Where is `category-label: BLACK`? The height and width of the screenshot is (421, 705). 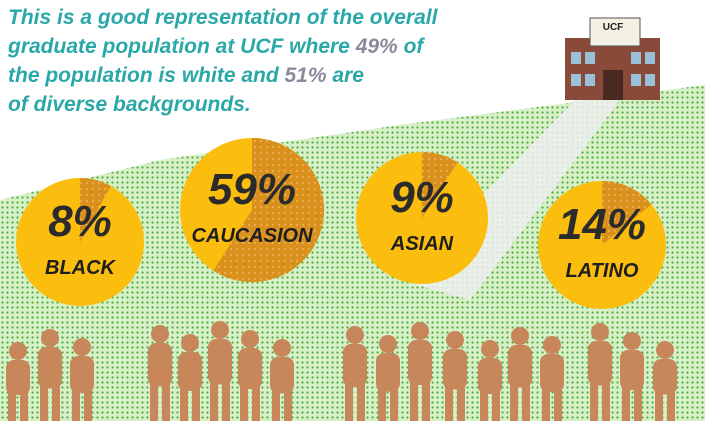 category-label: BLACK is located at coordinates (81, 268).